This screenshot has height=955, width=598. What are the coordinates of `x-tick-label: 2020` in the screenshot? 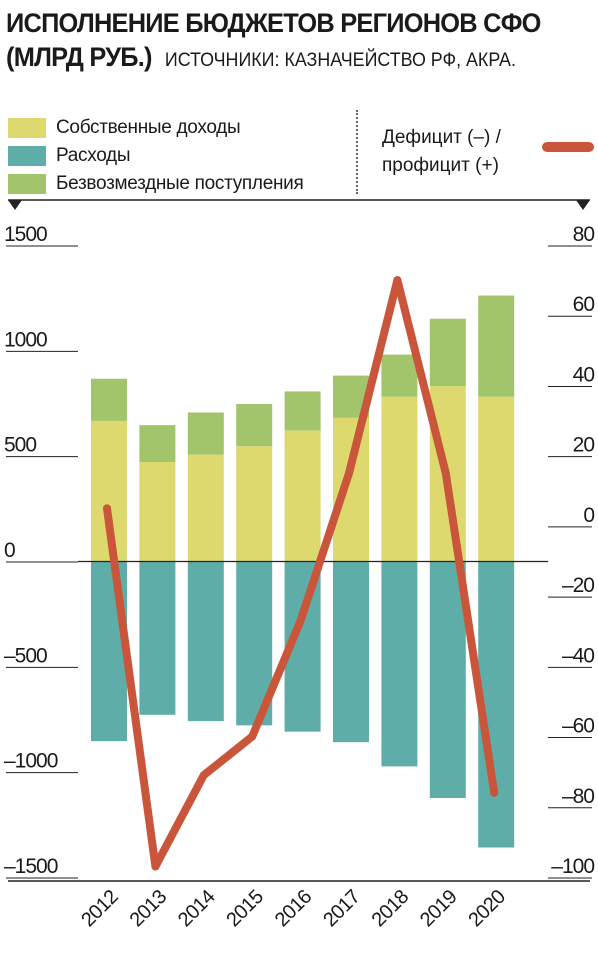 It's located at (487, 909).